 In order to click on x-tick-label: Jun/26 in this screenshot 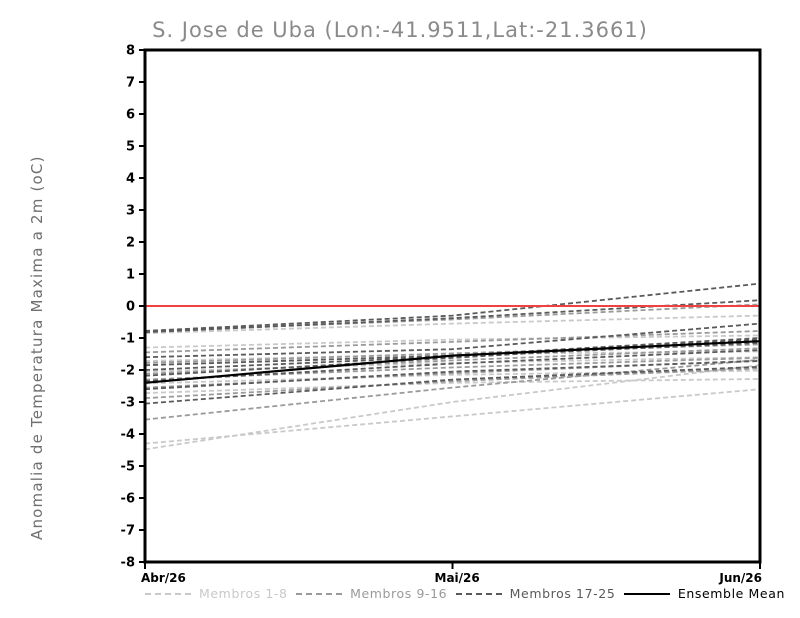, I will do `click(740, 578)`.